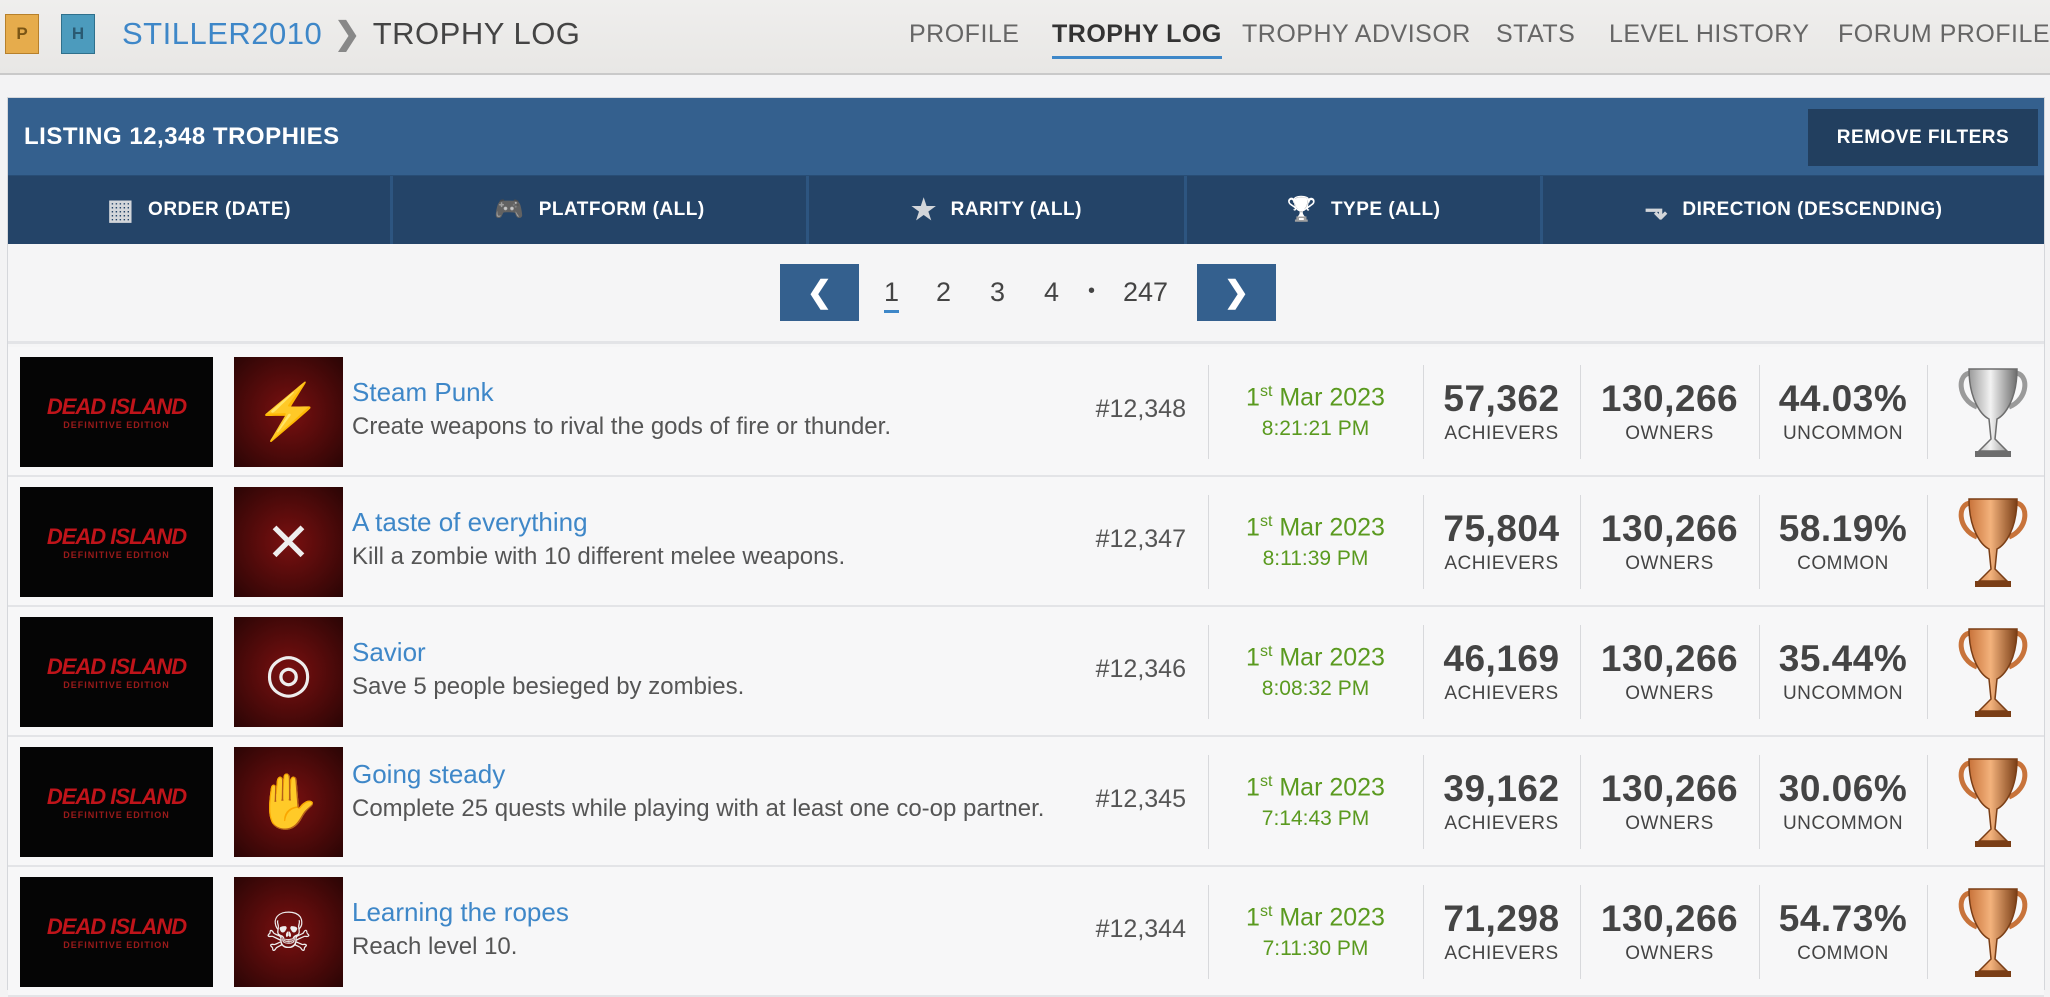  What do you see at coordinates (78, 34) in the screenshot?
I see `hidden-badge: H` at bounding box center [78, 34].